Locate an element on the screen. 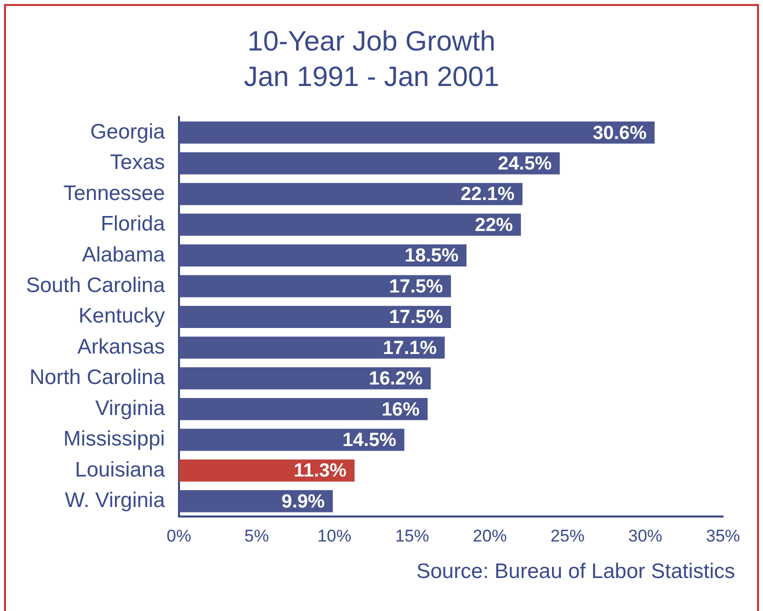  y-tick-label: Florida is located at coordinates (133, 224).